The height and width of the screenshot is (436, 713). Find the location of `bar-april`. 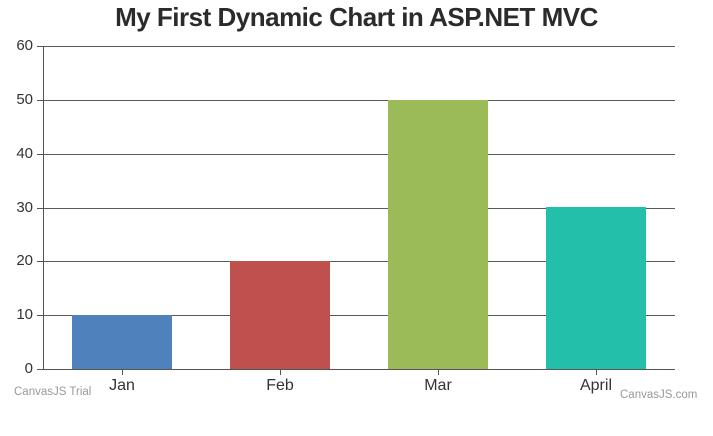

bar-april is located at coordinates (596, 288).